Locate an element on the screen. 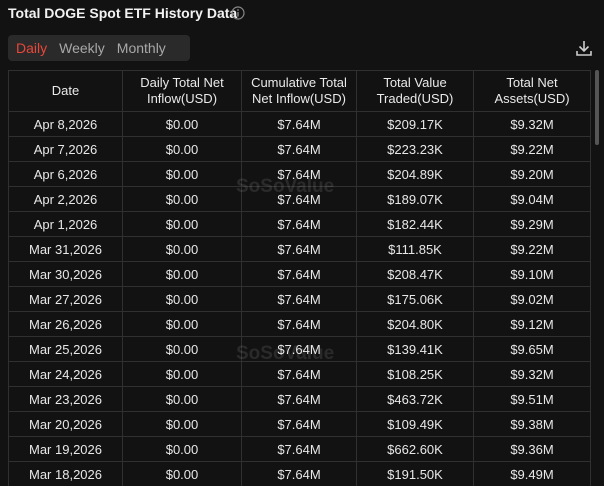  table-cell: $9.04M is located at coordinates (532, 199).